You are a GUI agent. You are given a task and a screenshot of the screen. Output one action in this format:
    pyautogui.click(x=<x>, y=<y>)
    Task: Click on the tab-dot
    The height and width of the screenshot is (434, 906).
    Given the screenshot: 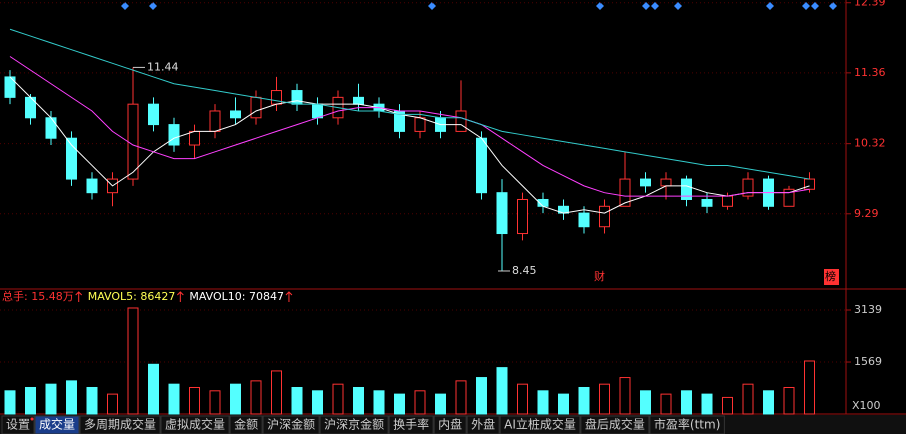 What is the action you would take?
    pyautogui.click(x=32, y=419)
    